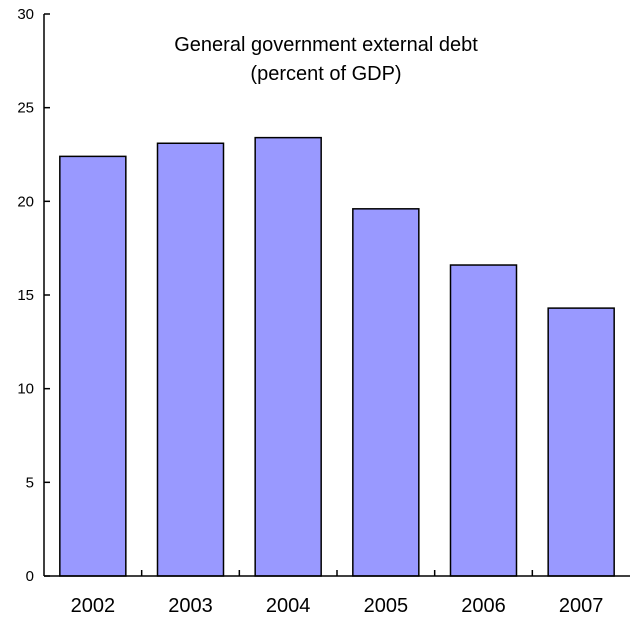 The image size is (632, 624). What do you see at coordinates (386, 606) in the screenshot?
I see `x-tick-label: 2005` at bounding box center [386, 606].